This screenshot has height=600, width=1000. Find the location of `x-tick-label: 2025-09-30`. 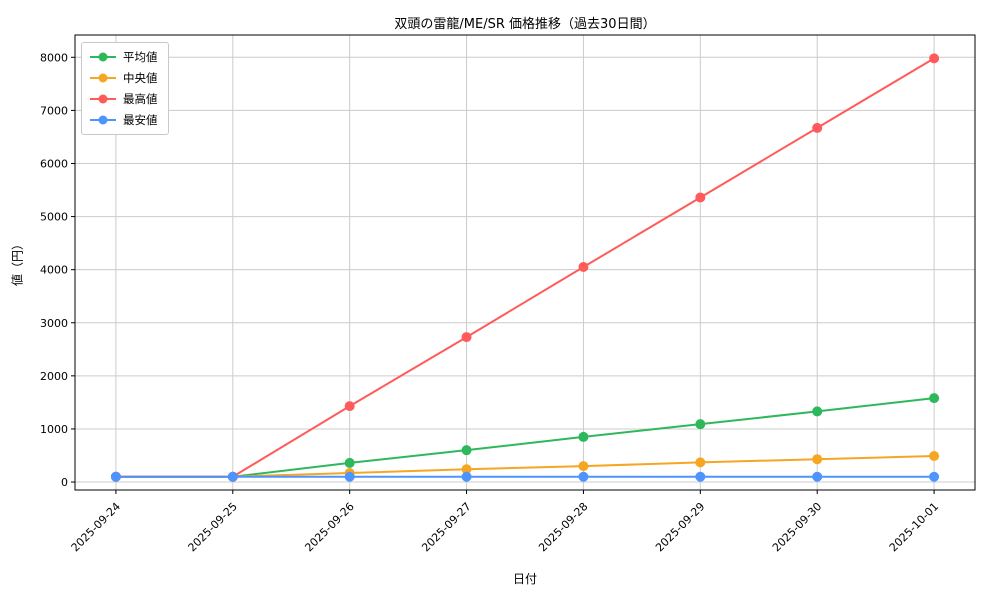

x-tick-label: 2025-09-30 is located at coordinates (797, 527).